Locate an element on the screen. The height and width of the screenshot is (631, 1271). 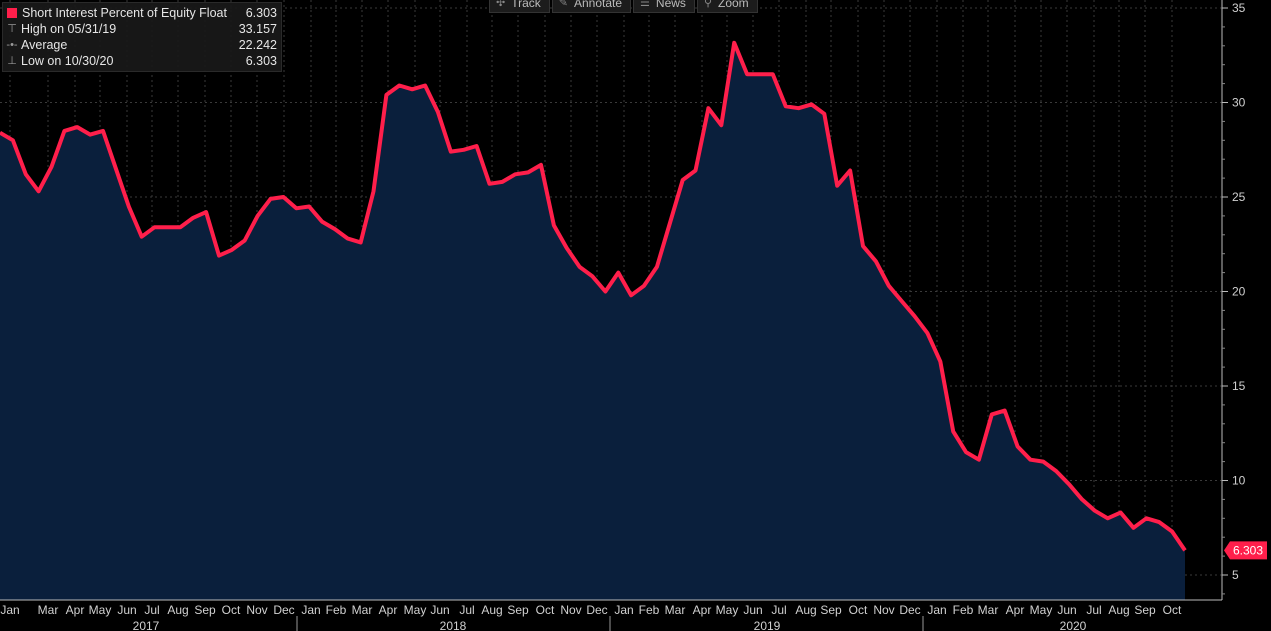
high-marker-icon: ⊤ is located at coordinates (12, 29).